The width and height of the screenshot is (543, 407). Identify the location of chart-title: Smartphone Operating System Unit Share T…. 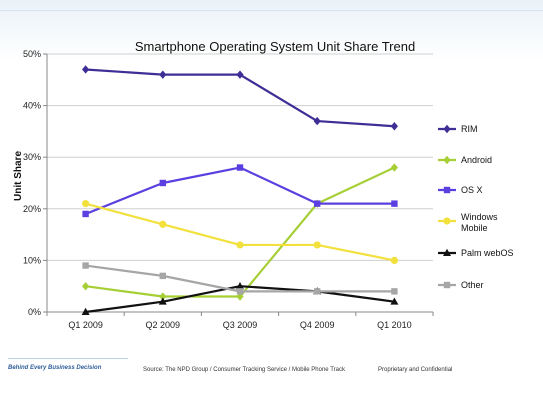
(275, 46).